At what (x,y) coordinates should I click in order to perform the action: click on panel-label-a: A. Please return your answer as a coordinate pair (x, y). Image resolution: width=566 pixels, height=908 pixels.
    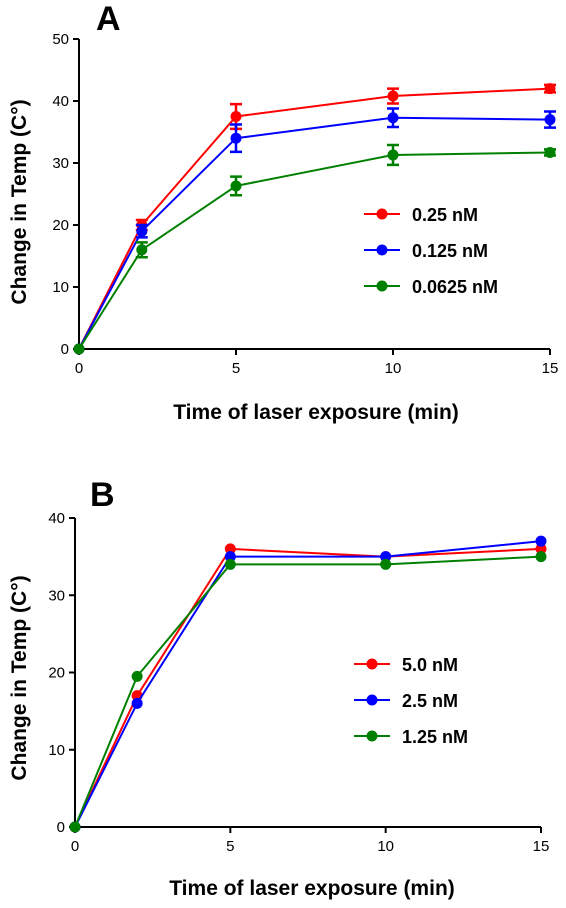
    Looking at the image, I should click on (108, 19).